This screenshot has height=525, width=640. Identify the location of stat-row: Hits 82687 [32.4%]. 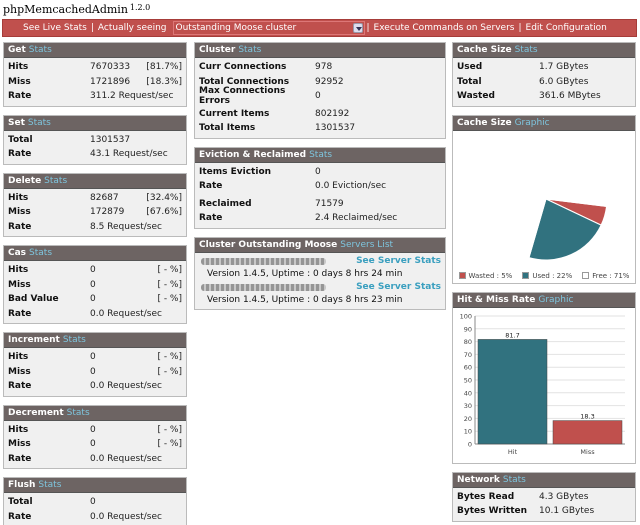
(95, 198).